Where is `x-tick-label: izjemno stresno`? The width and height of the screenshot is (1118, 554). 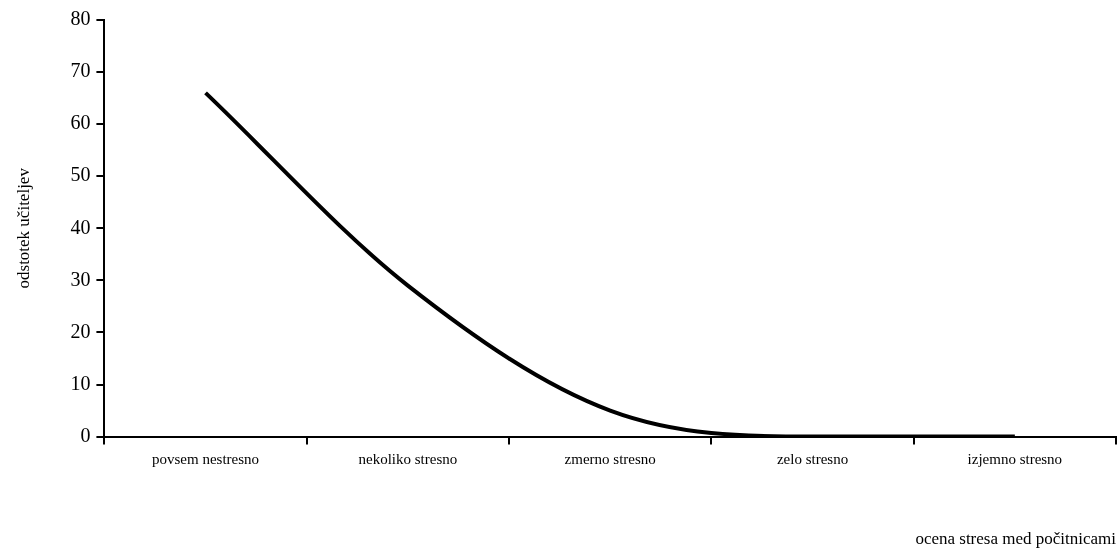
x-tick-label: izjemno stresno is located at coordinates (1015, 458).